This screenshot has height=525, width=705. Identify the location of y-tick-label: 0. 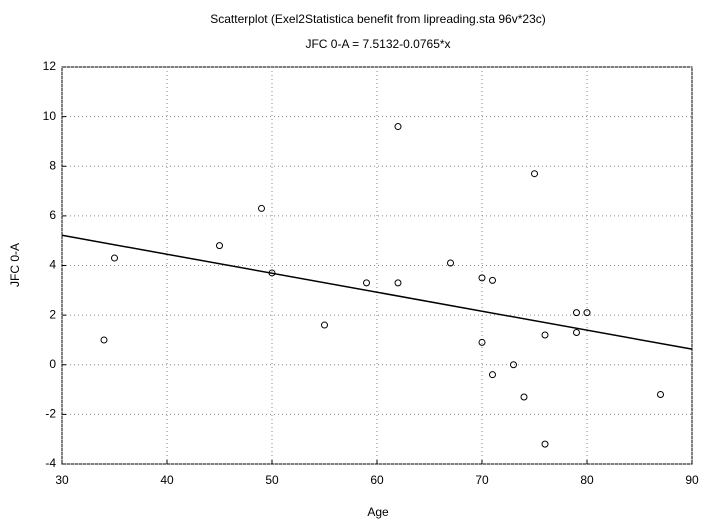
(52, 364).